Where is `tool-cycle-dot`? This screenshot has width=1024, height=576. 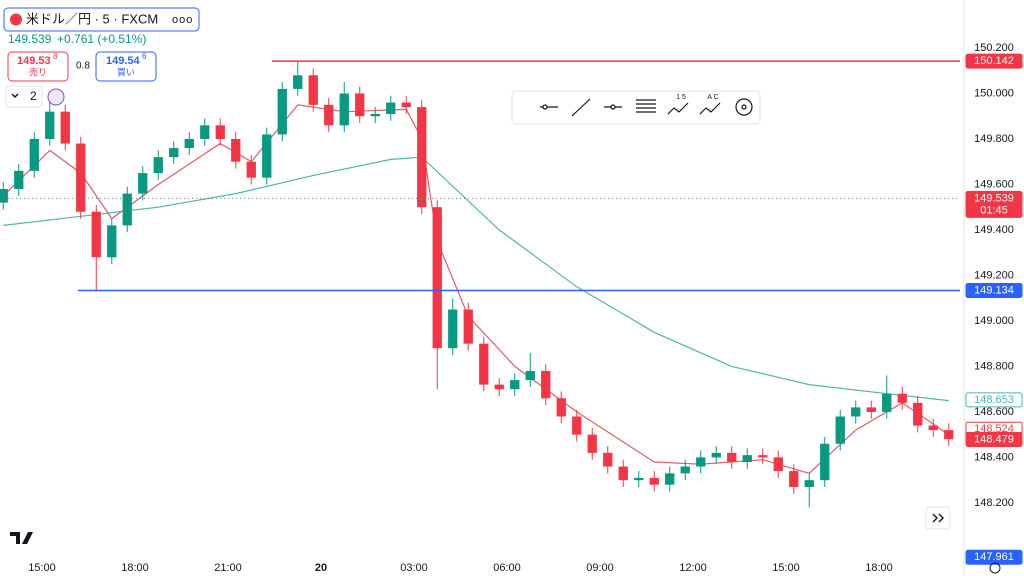 tool-cycle-dot is located at coordinates (744, 107).